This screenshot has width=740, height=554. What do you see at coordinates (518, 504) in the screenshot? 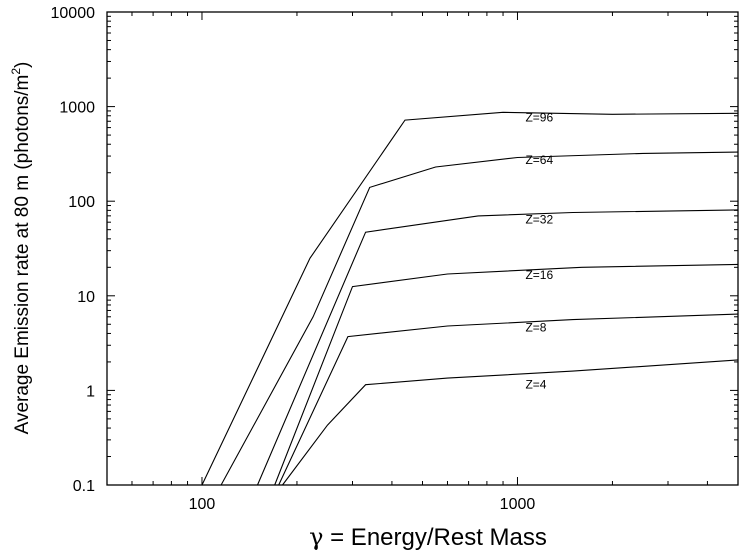
I see `x-tick-label: 1000` at bounding box center [518, 504].